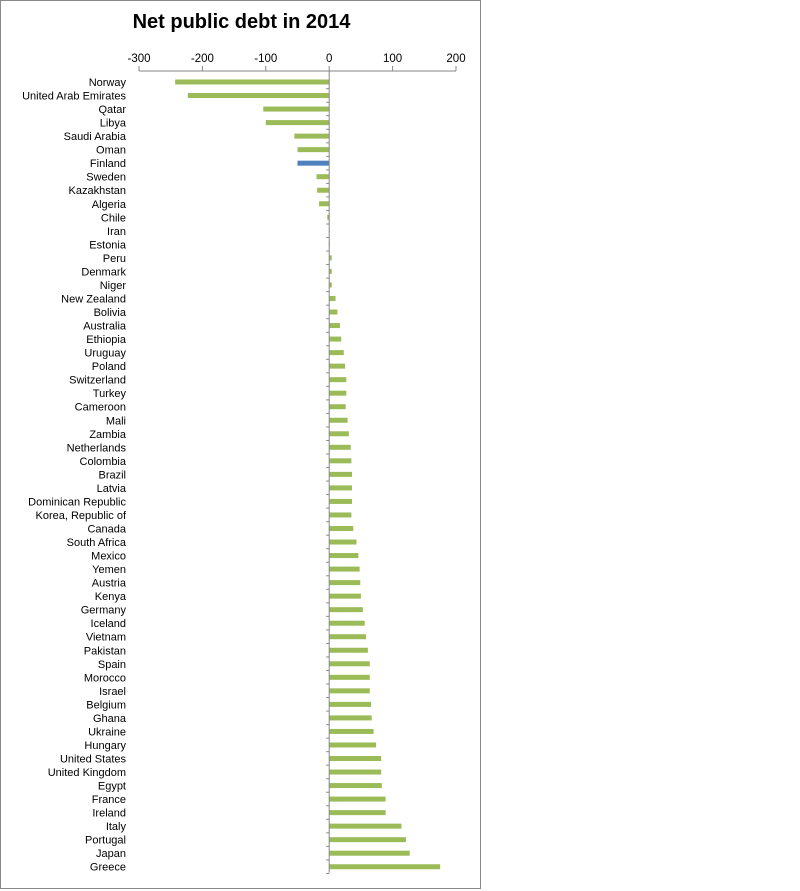  I want to click on bar-cameroon, so click(337, 407).